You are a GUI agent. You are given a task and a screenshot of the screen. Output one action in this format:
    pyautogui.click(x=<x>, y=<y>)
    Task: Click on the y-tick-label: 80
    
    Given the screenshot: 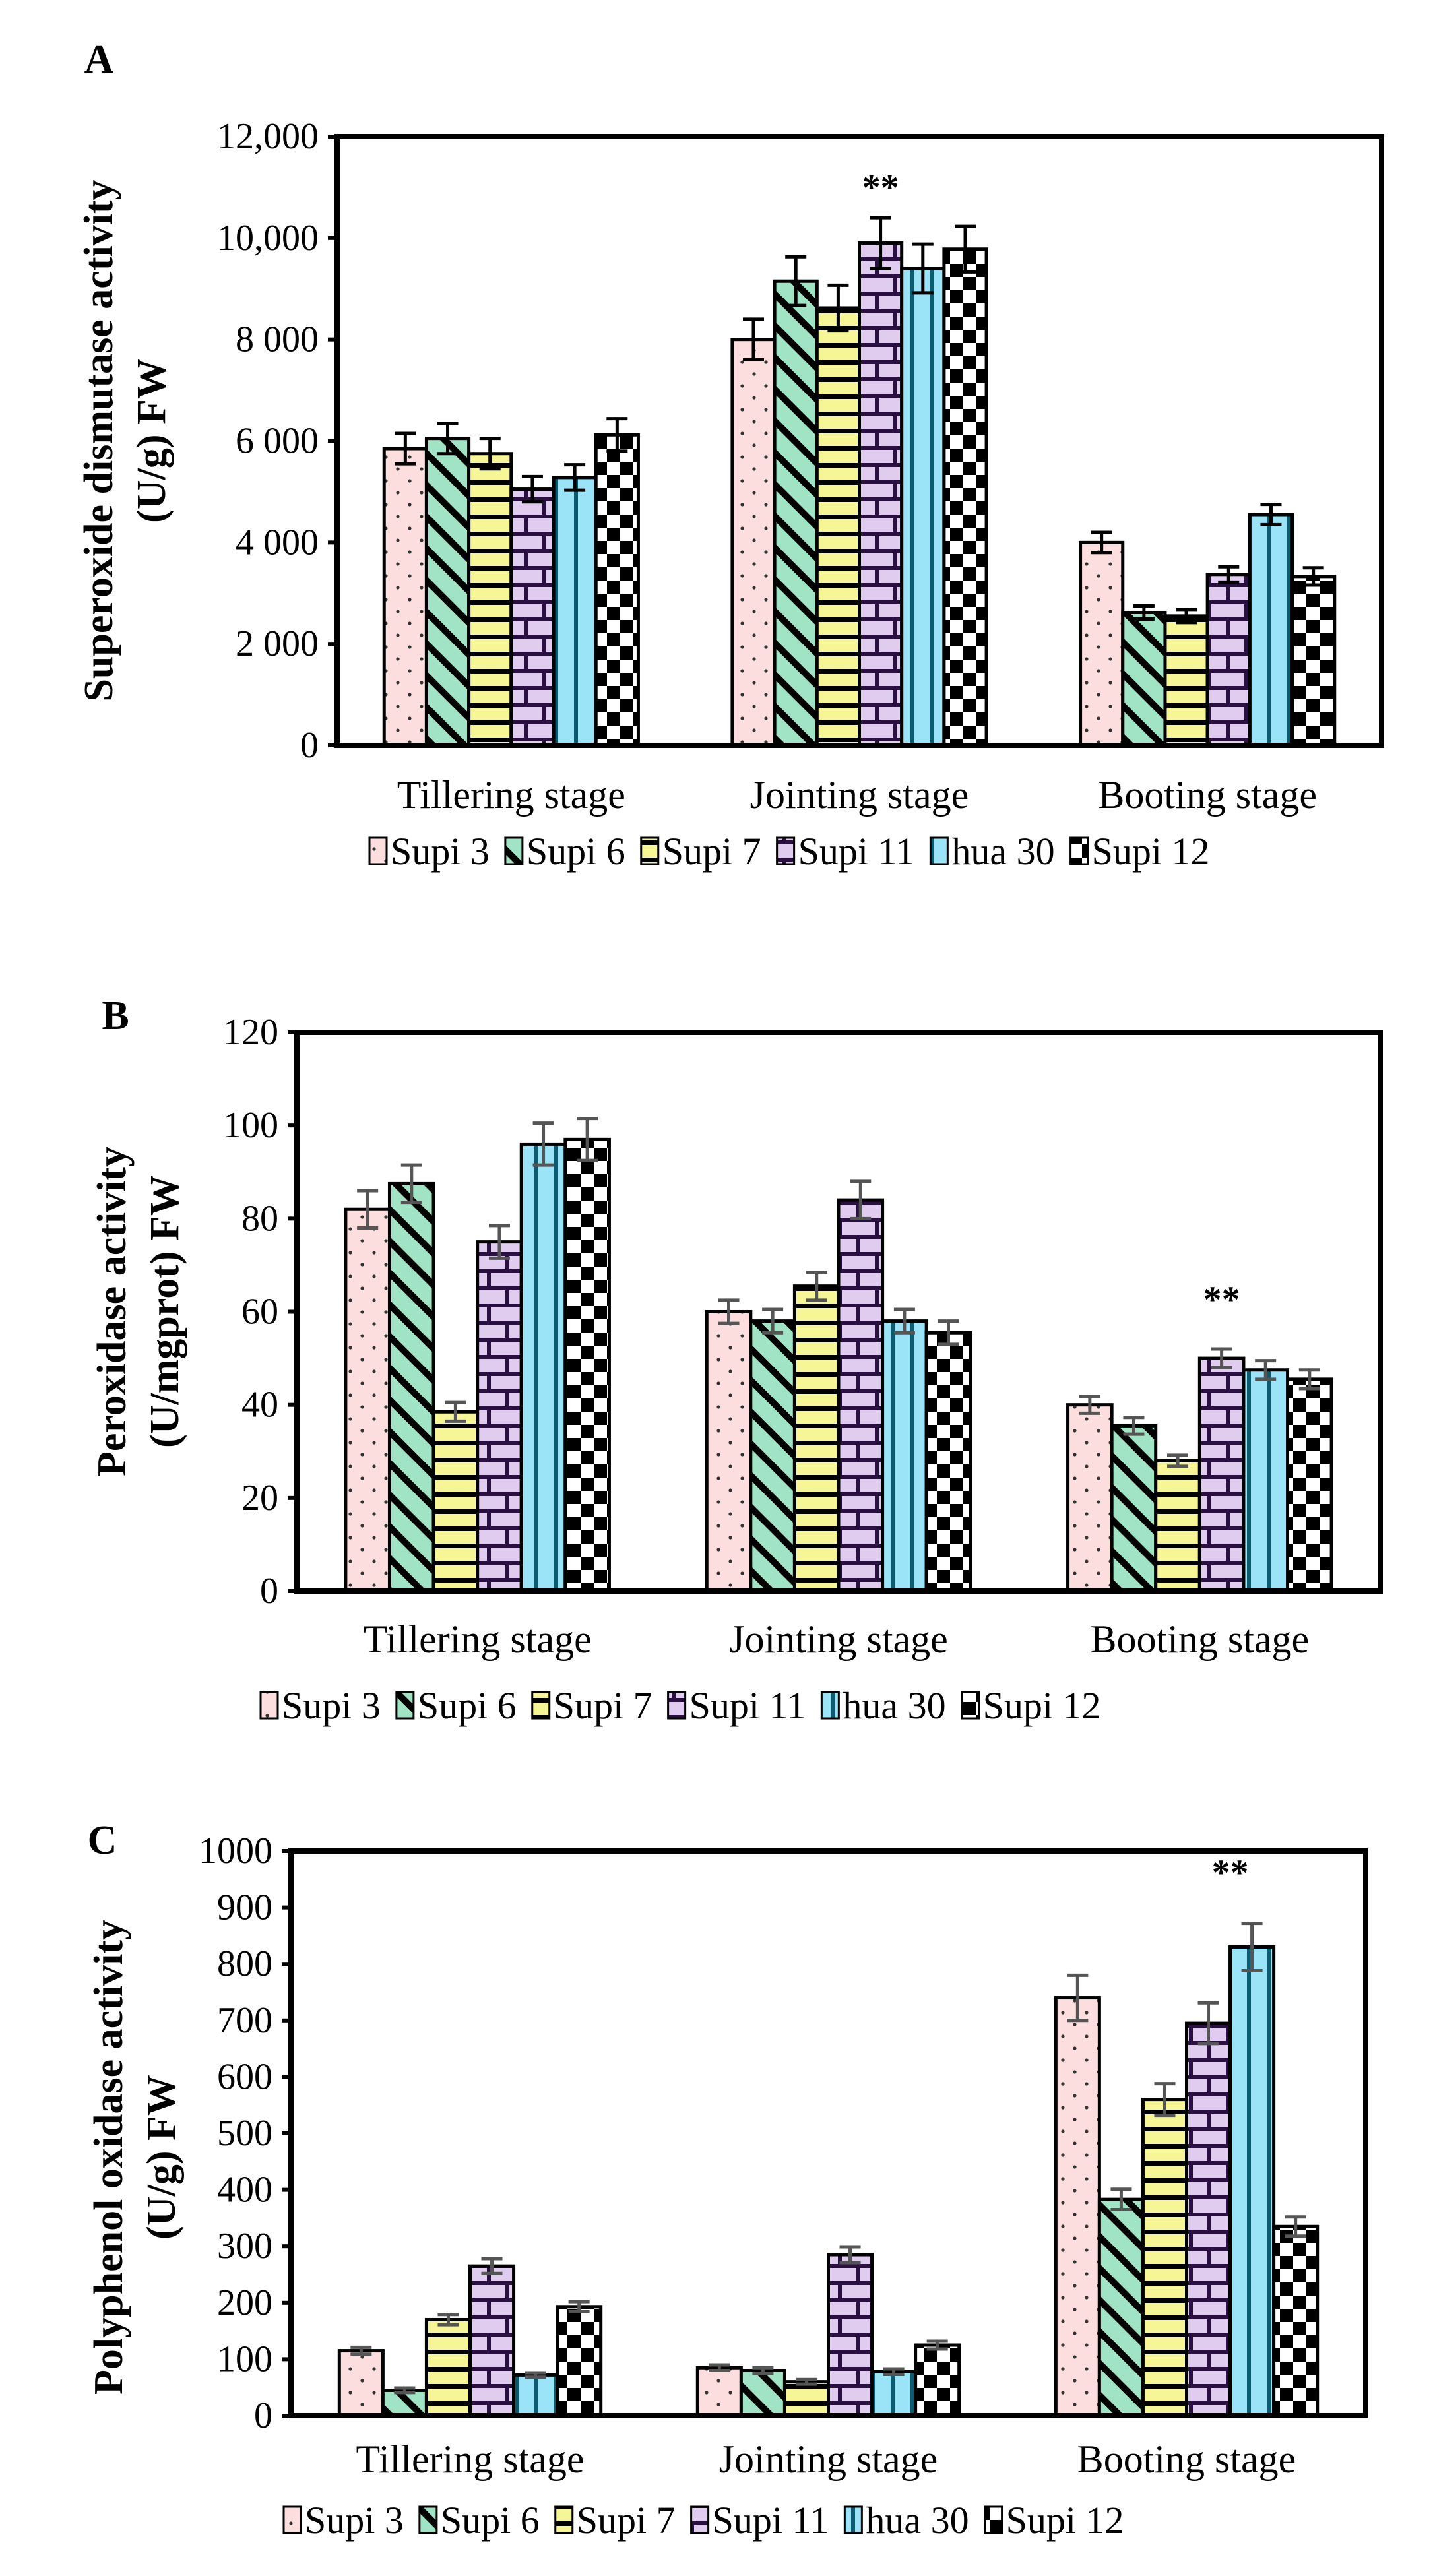 What is the action you would take?
    pyautogui.click(x=259, y=1218)
    